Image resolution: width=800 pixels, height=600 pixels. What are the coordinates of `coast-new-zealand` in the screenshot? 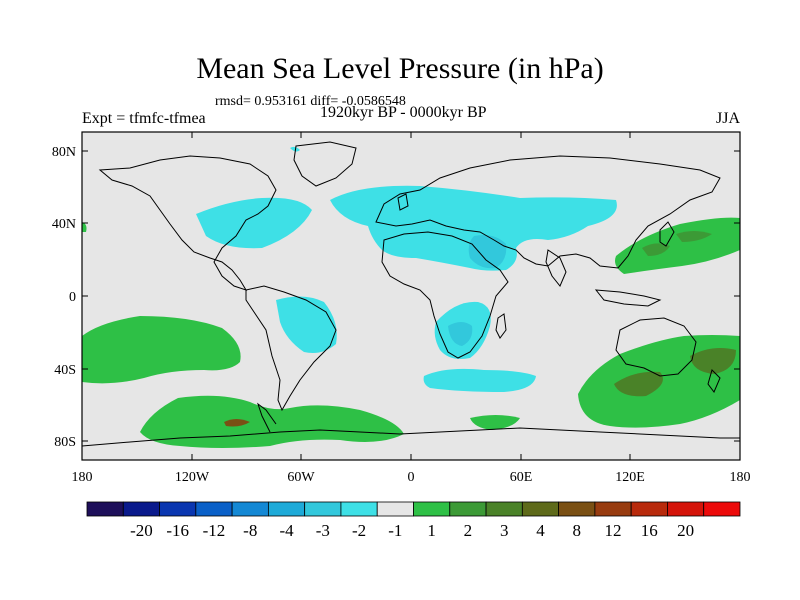 It's located at (714, 381).